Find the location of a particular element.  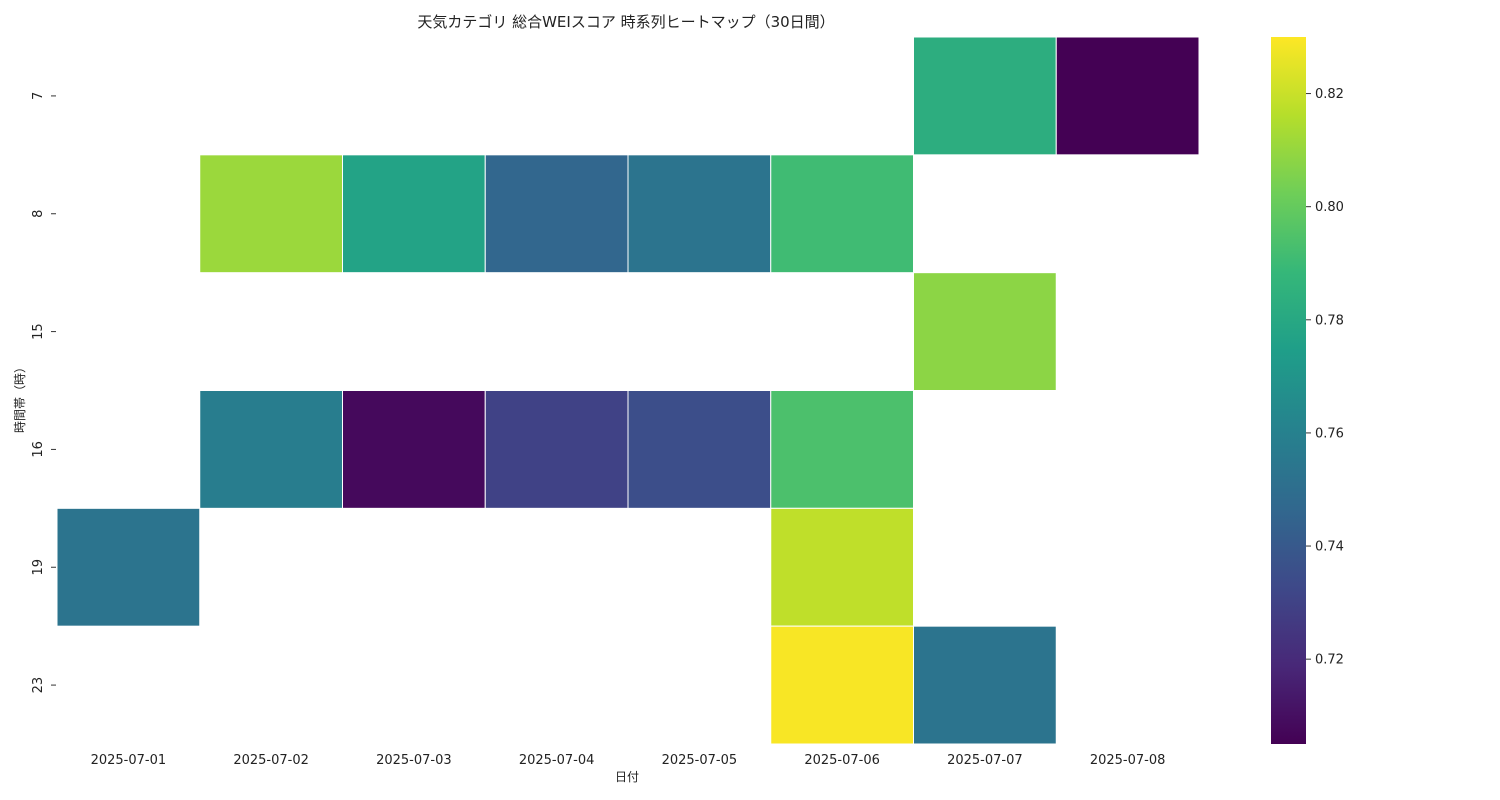

y-tick-label: 7 is located at coordinates (38, 96).